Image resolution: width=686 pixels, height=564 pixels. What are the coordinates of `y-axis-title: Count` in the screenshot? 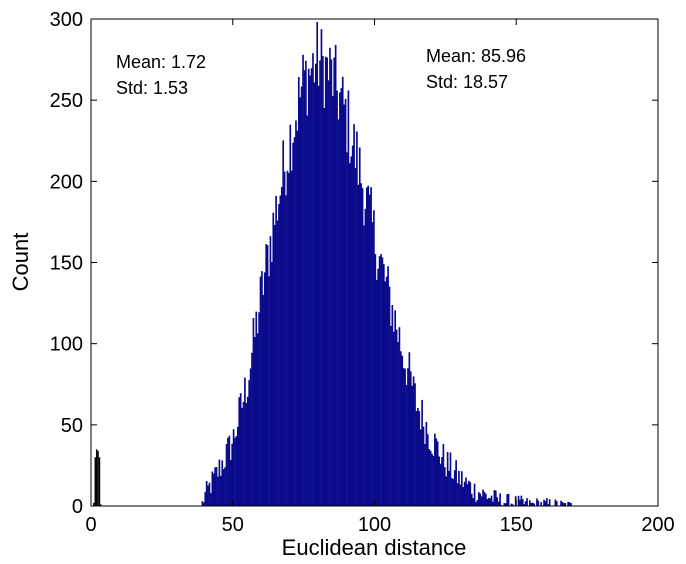 It's located at (20, 262).